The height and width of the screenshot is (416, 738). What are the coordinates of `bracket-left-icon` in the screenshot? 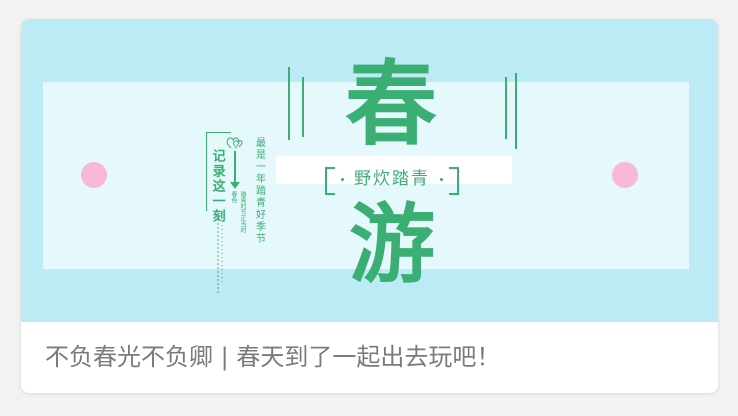 It's located at (330, 181).